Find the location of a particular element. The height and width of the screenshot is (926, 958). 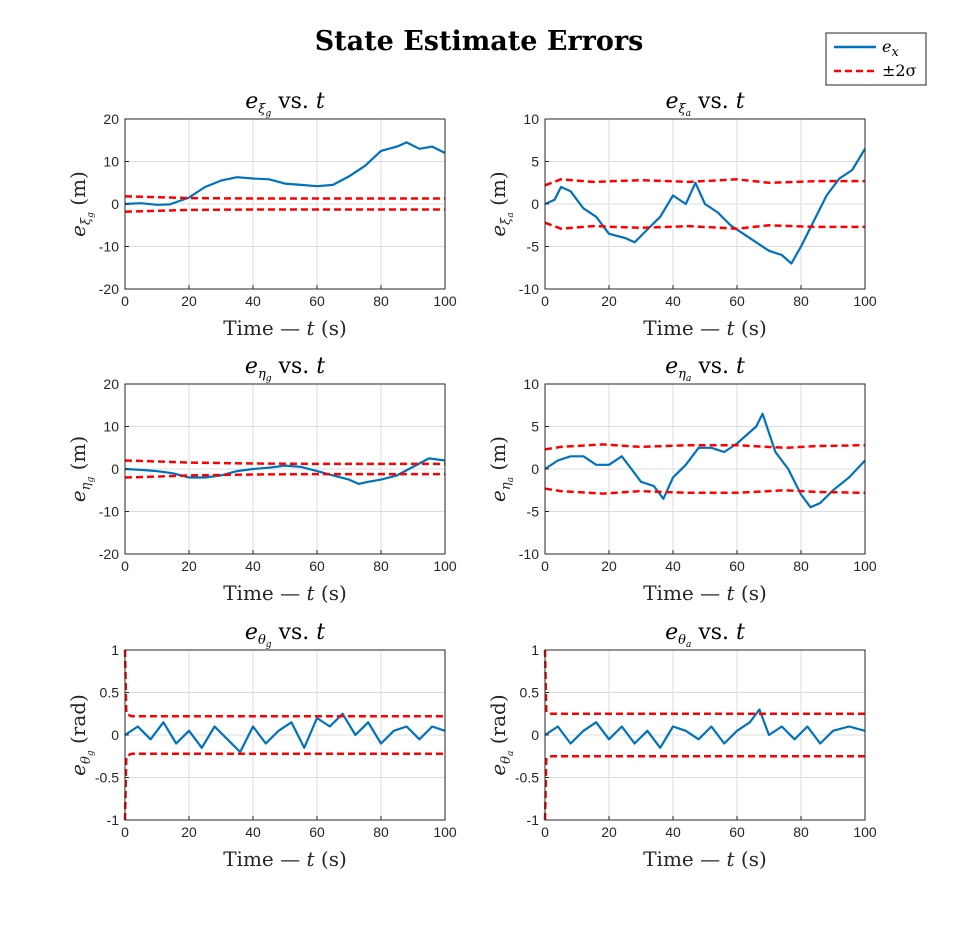

legend: ex ±2σ is located at coordinates (876, 59).